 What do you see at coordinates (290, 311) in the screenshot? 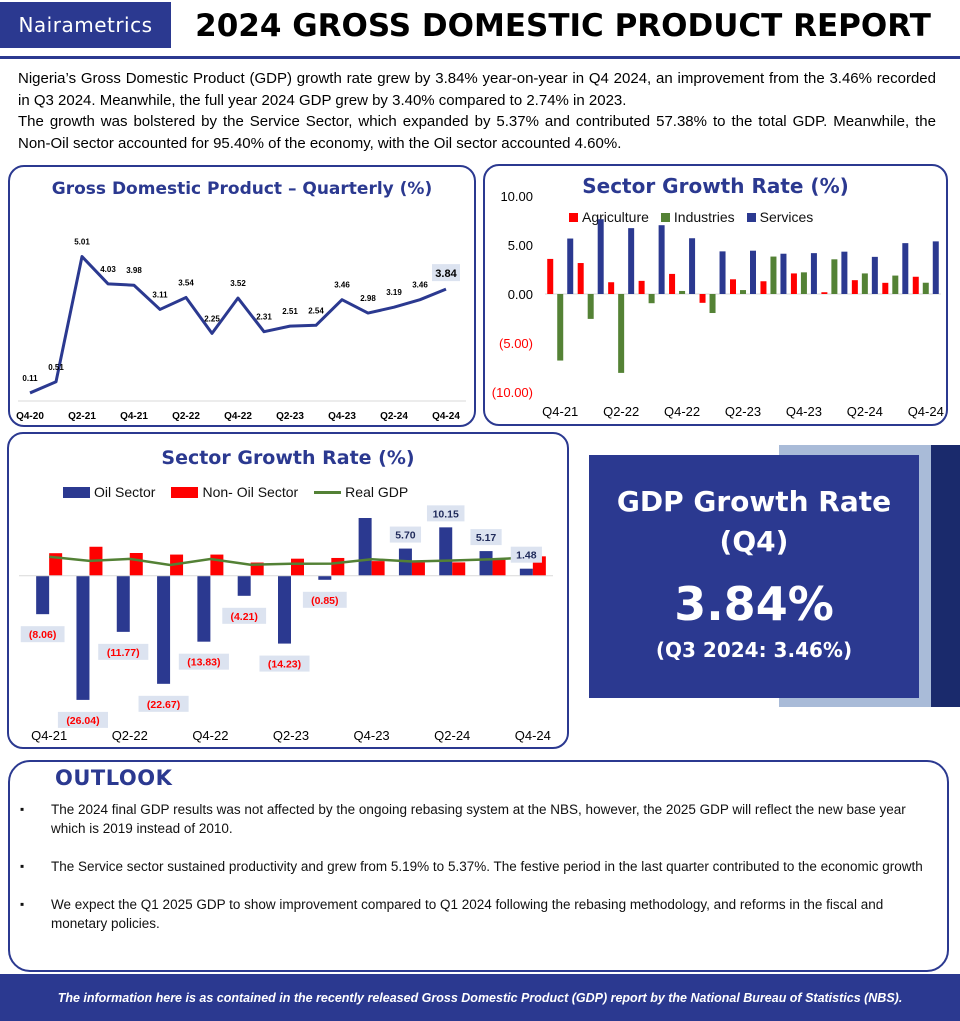
I see `data-label: 2.51` at bounding box center [290, 311].